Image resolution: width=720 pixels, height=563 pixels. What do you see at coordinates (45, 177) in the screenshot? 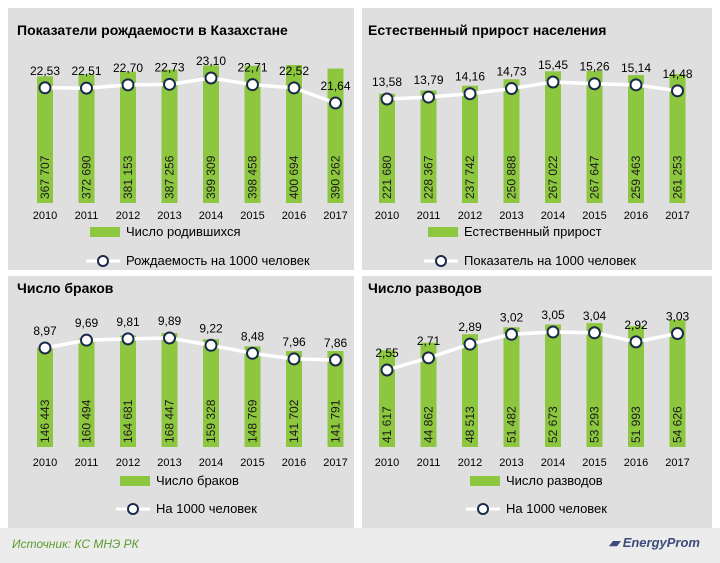
I see `bar-value-label-0-0: 367 707` at bounding box center [45, 177].